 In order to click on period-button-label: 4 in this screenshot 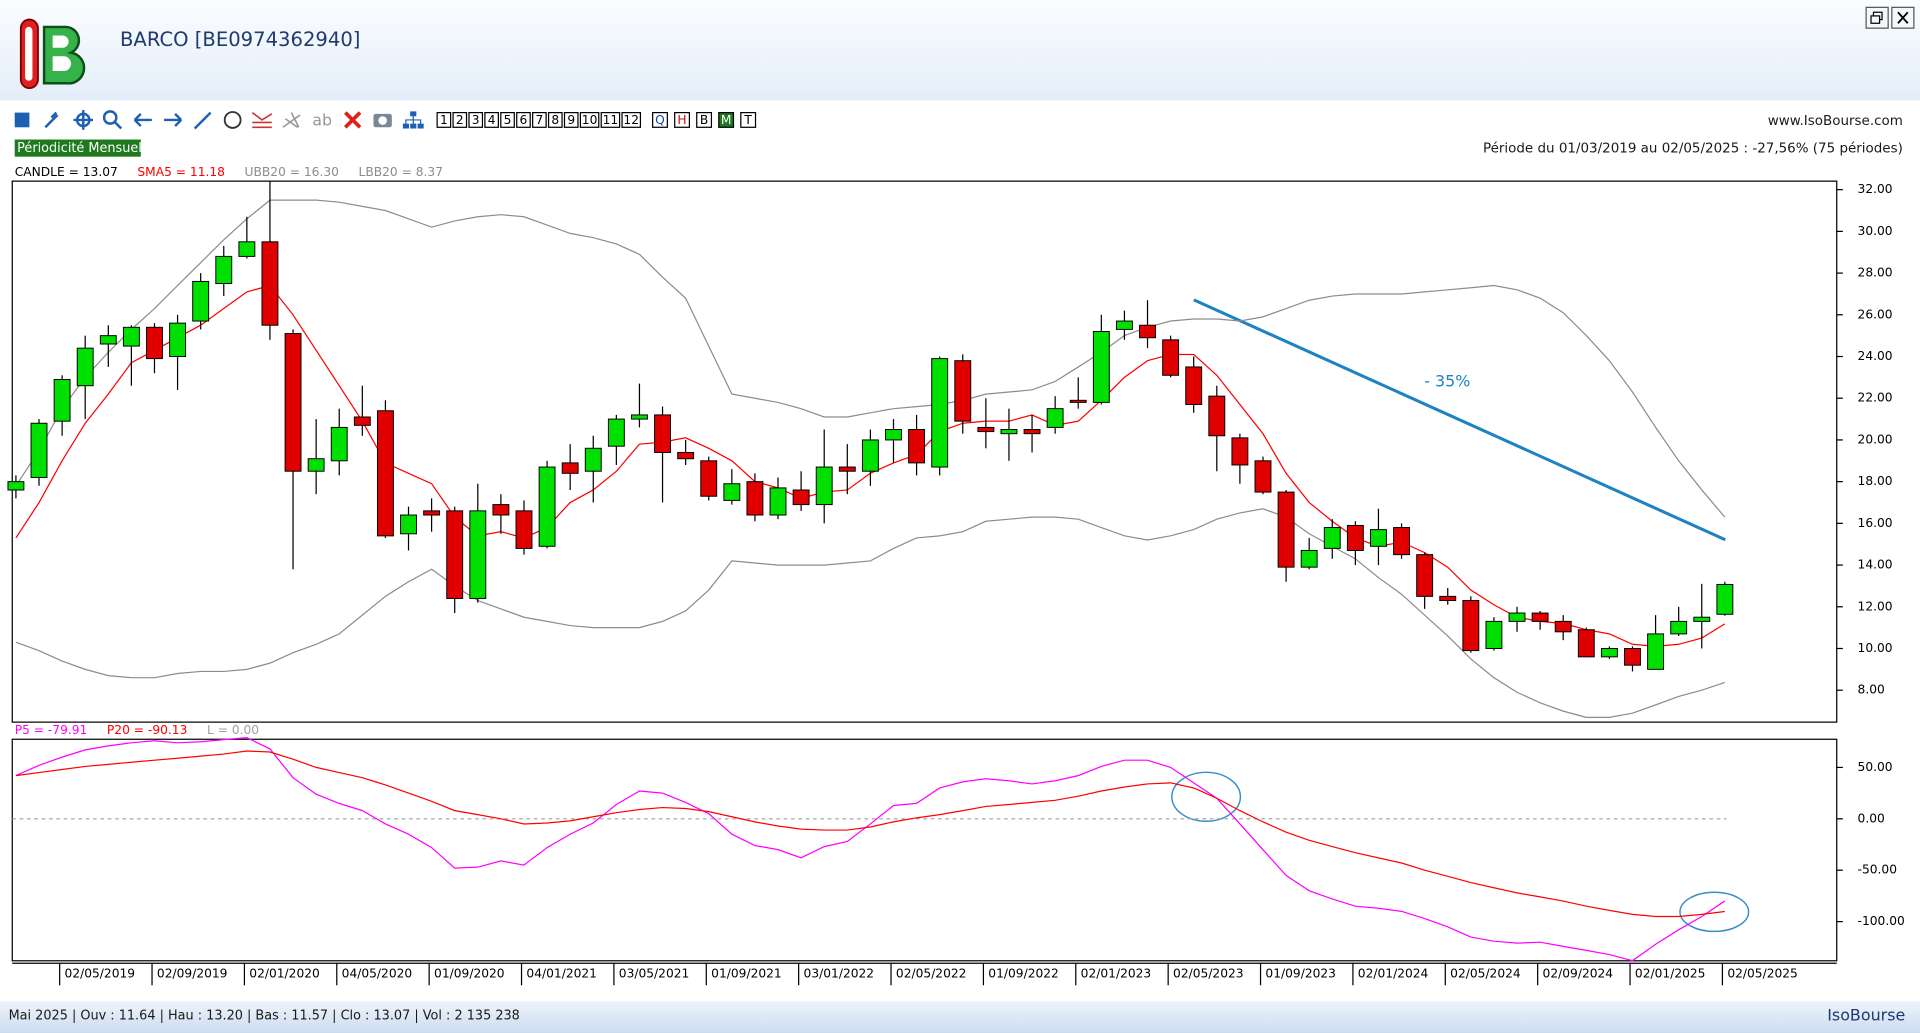, I will do `click(492, 120)`.